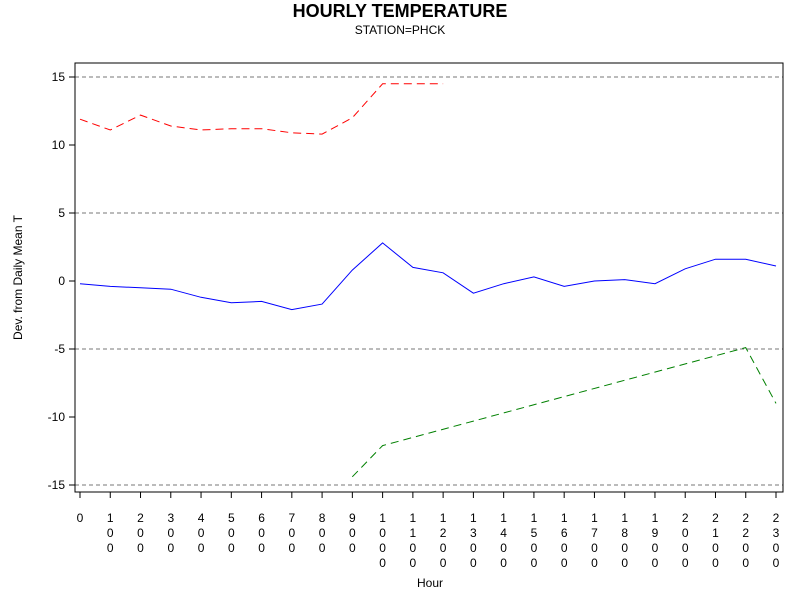 The width and height of the screenshot is (800, 600). Describe the element at coordinates (57, 485) in the screenshot. I see `y-tick-label: -15` at that location.